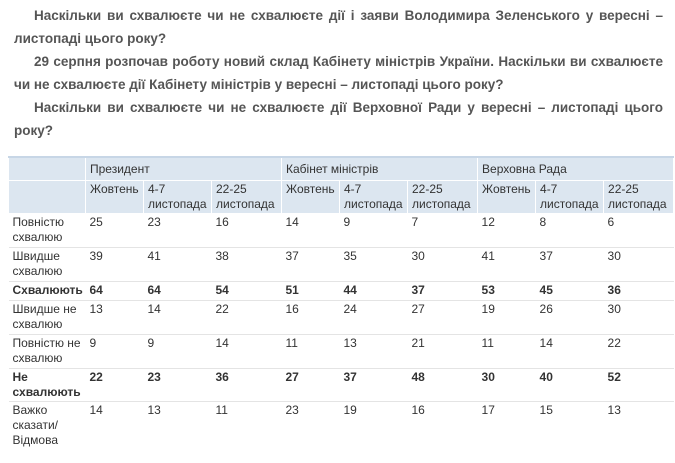 This screenshot has width=675, height=463. I want to click on row-label: Схвалюють, so click(47, 291).